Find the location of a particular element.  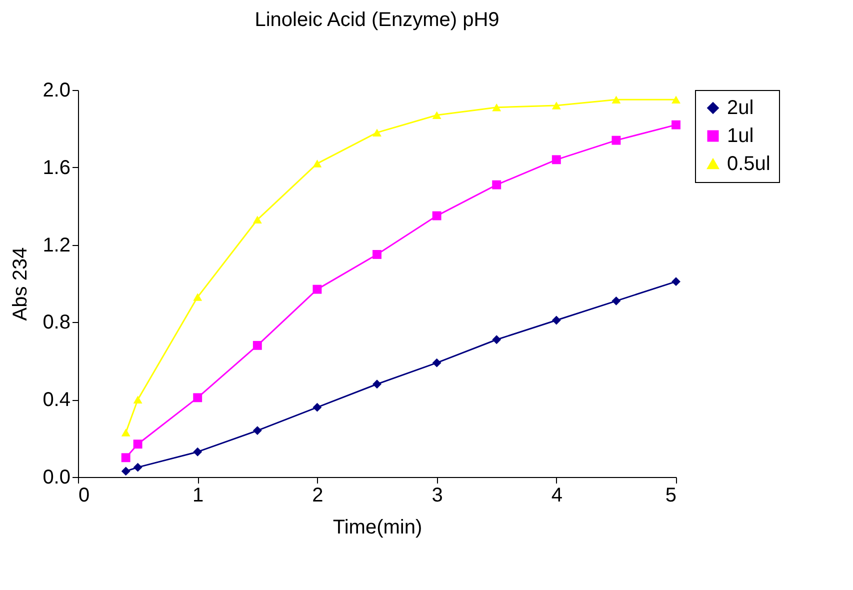

y-tick-label: 0.4 is located at coordinates (56, 400).